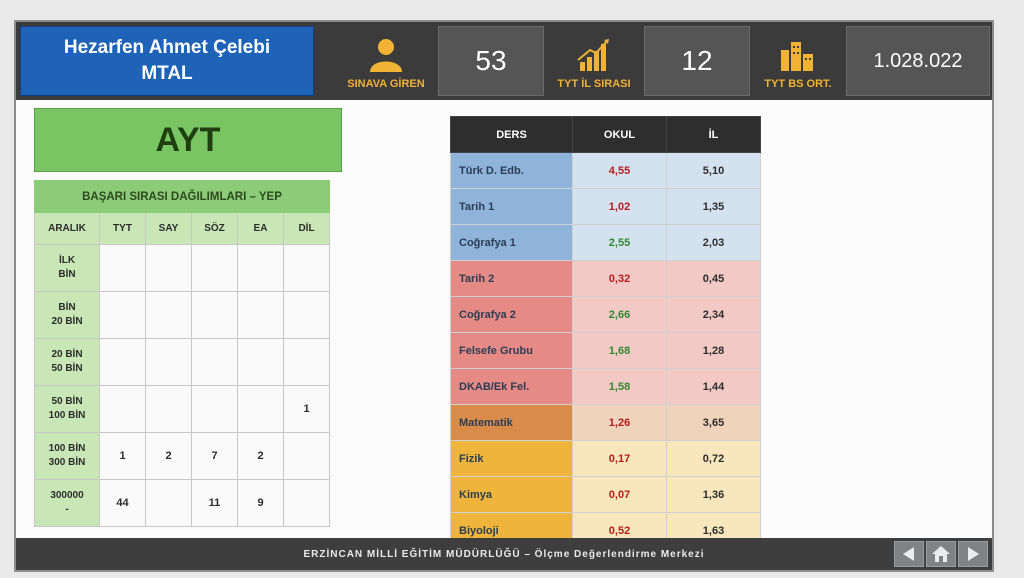  Describe the element at coordinates (67, 354) in the screenshot. I see `dist-range-line1: 20 BİN` at that location.